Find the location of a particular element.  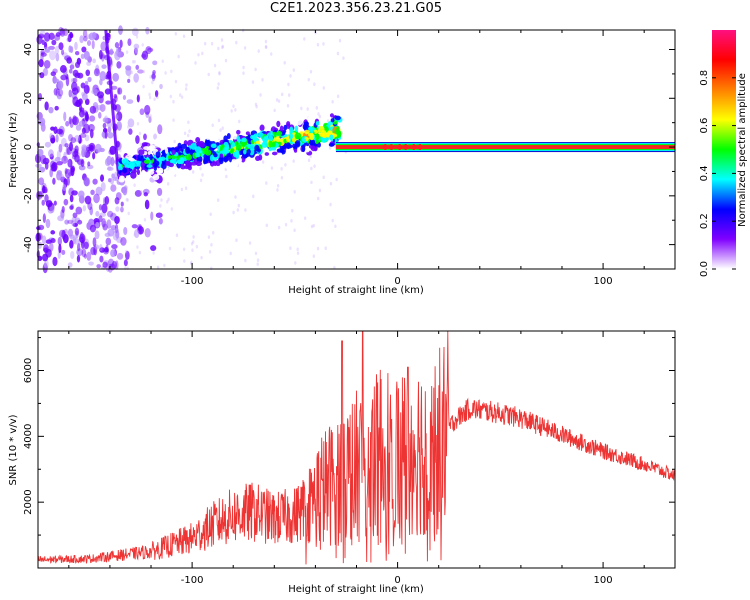

carrier-line is located at coordinates (505, 147).